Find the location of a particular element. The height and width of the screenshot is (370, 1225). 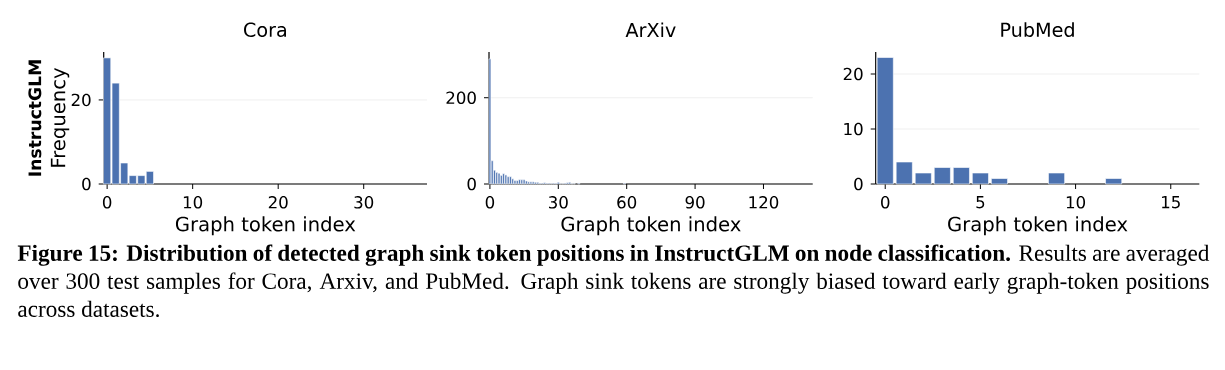

x-tick-label: 90 is located at coordinates (695, 202).